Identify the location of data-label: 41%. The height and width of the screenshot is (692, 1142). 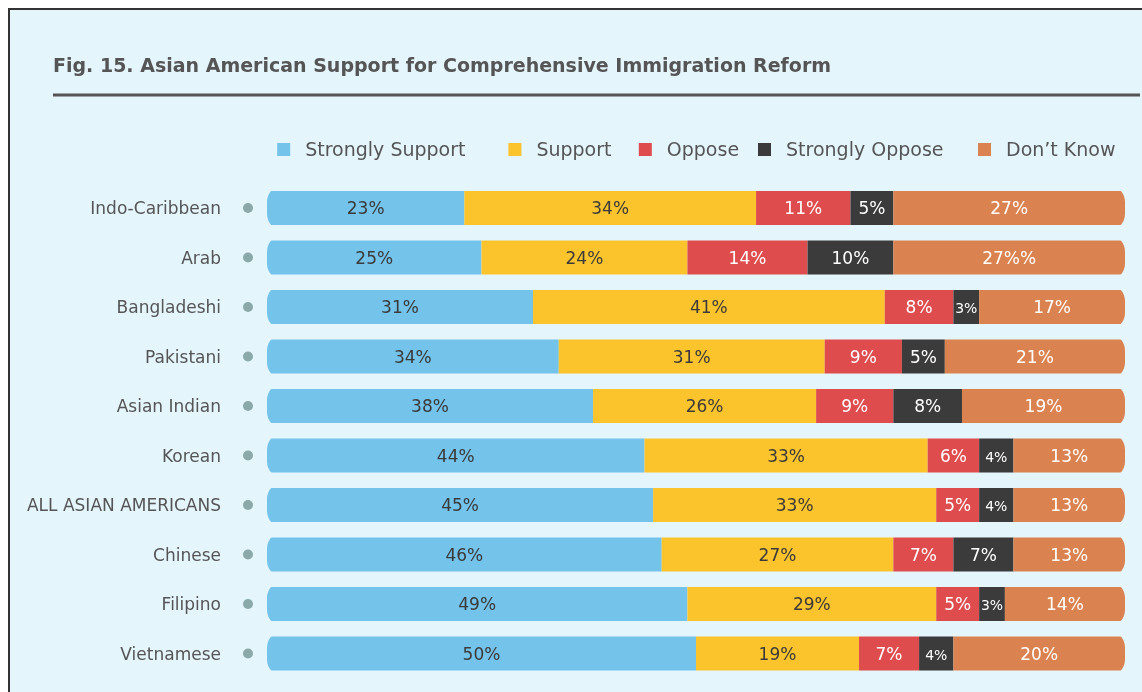
(708, 307).